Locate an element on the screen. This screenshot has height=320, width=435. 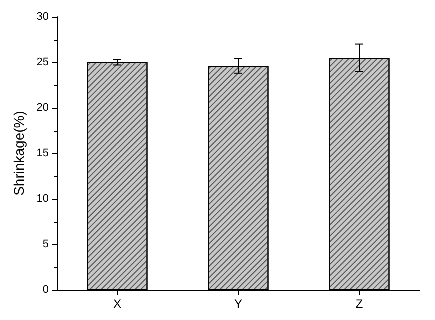
y-tick-label: 25 is located at coordinates (42, 62).